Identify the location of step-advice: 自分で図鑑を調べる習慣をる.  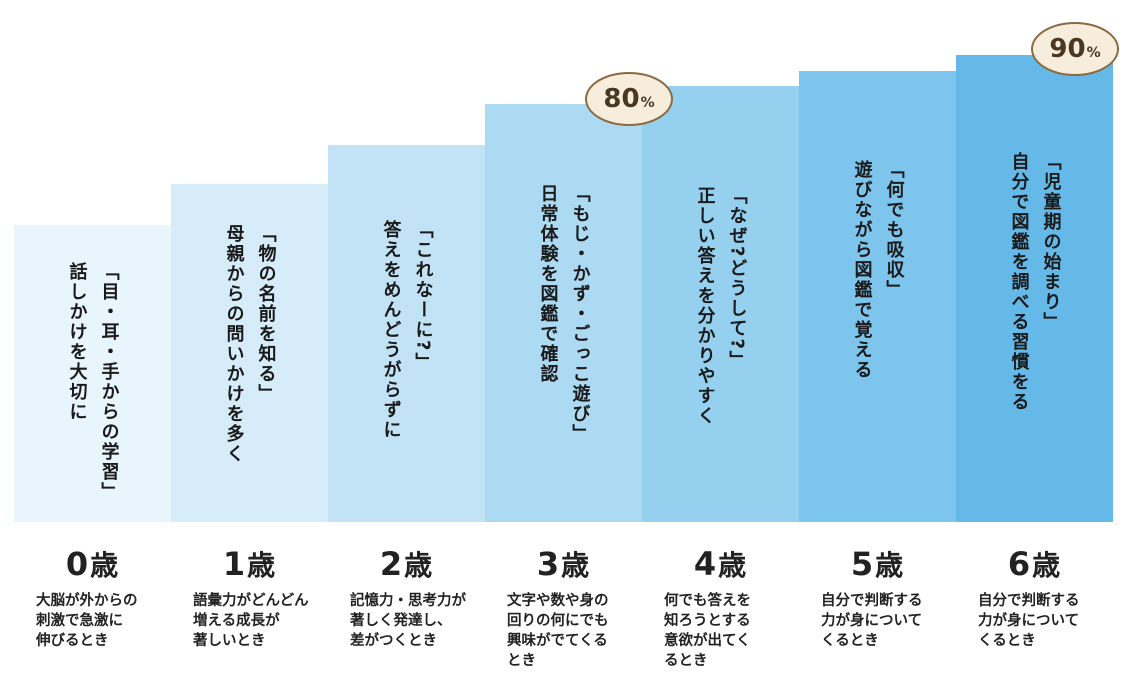
(1019, 282).